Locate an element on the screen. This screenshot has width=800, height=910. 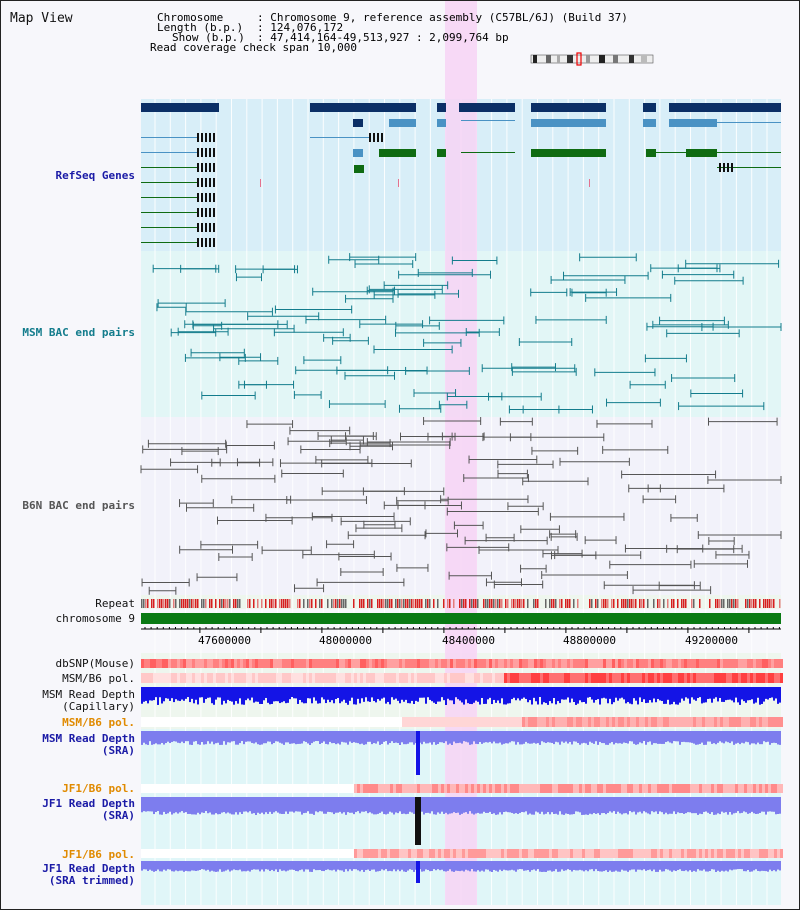
gene-line is located at coordinates (169, 197).